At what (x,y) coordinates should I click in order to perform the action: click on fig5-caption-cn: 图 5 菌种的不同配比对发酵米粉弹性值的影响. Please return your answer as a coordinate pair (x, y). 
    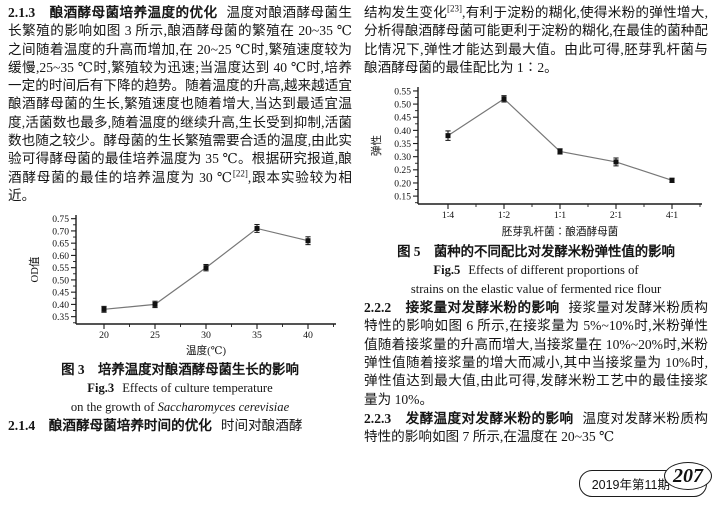
    Looking at the image, I should click on (536, 252).